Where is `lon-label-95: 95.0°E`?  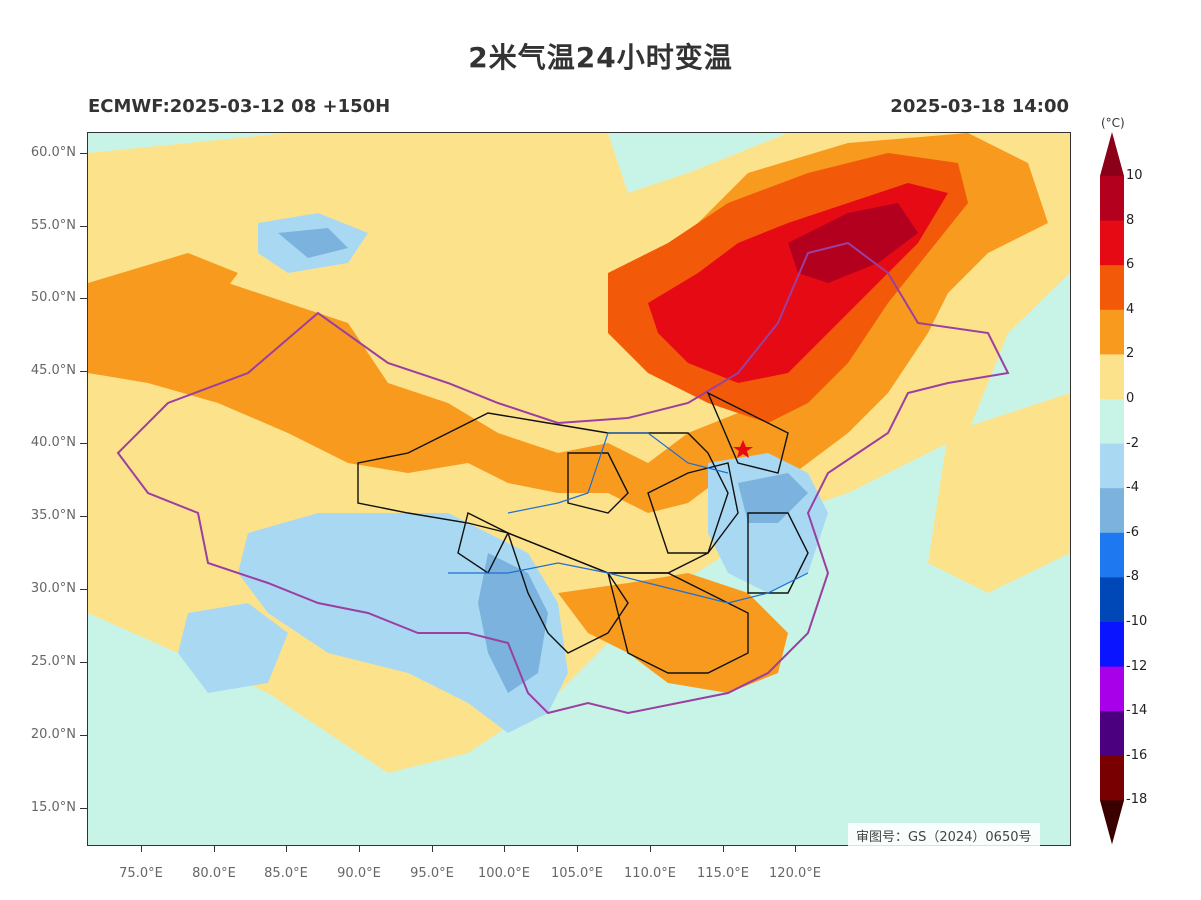
lon-label-95: 95.0°E is located at coordinates (432, 873).